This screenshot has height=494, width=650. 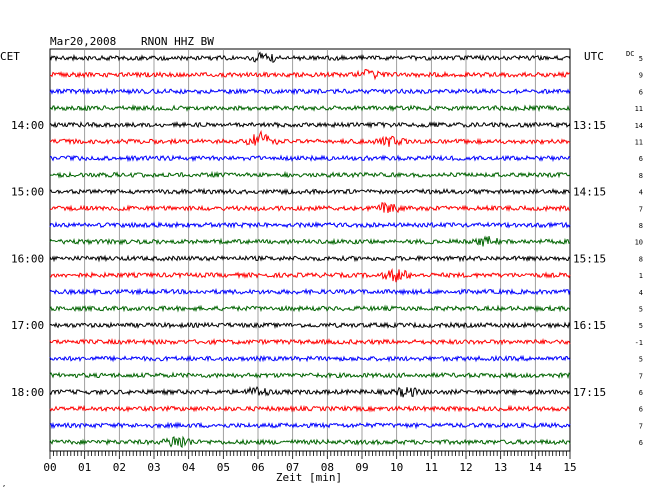 I want to click on dc-offset-label: 10, so click(x=639, y=243).